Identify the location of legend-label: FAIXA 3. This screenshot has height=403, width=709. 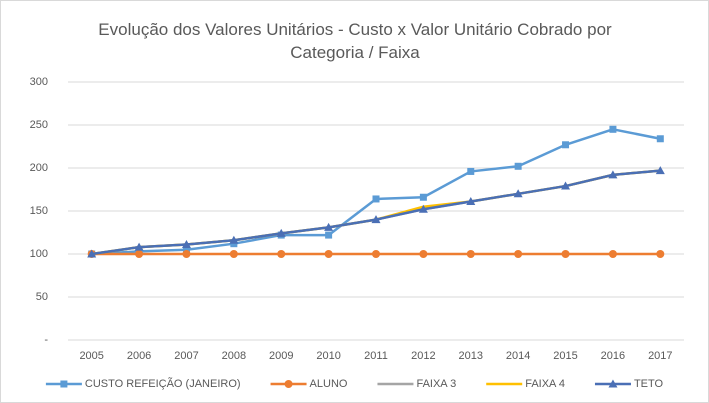
(436, 384).